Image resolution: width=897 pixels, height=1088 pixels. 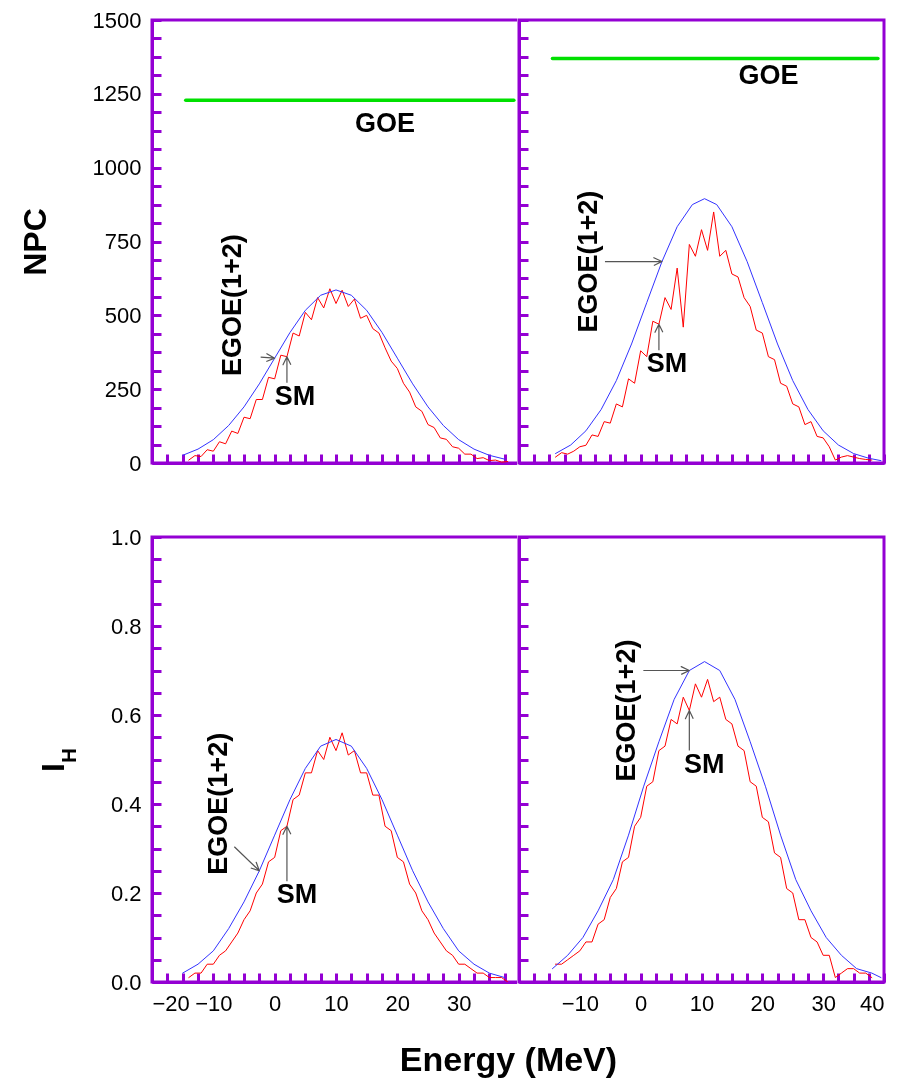 I want to click on y-tick-label: 0, so click(x=135, y=463).